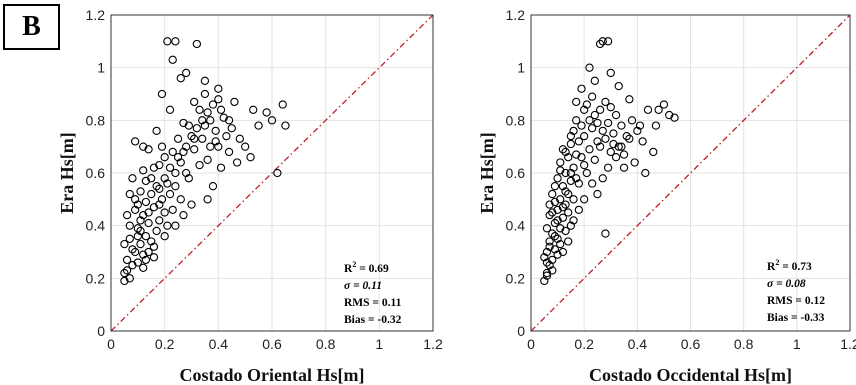 The image size is (856, 385). What do you see at coordinates (31, 27) in the screenshot?
I see `panel-label: B` at bounding box center [31, 27].